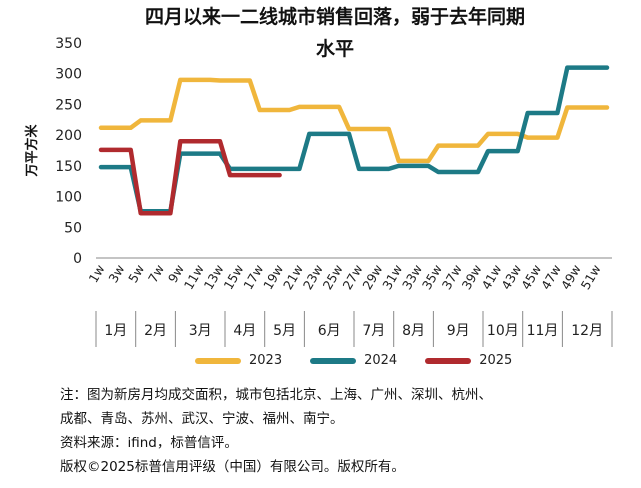 The width and height of the screenshot is (641, 488). Describe the element at coordinates (276, 395) in the screenshot. I see `note-line-1: 注：图为新房月均成交面积，城市包括北京、上海、广州、深圳、杭州、` at that location.